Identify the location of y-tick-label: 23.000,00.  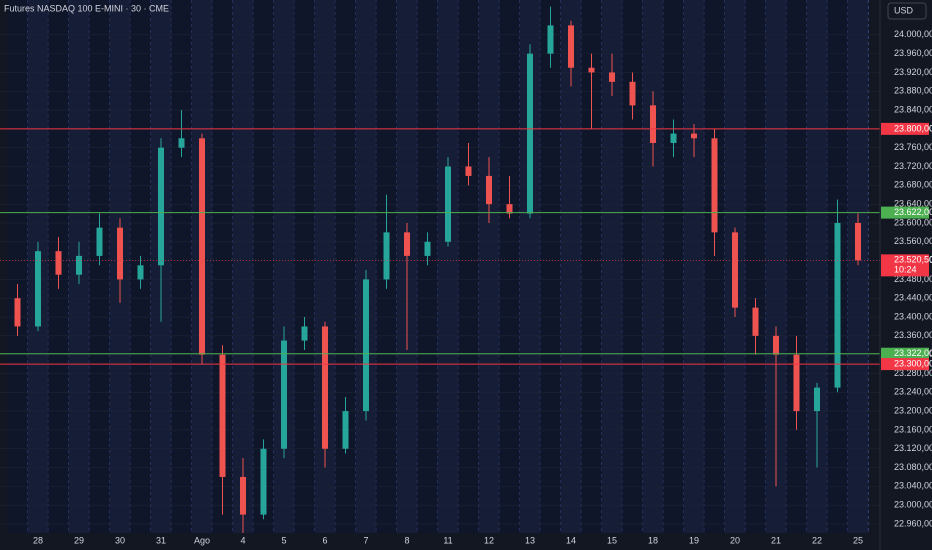
(913, 505).